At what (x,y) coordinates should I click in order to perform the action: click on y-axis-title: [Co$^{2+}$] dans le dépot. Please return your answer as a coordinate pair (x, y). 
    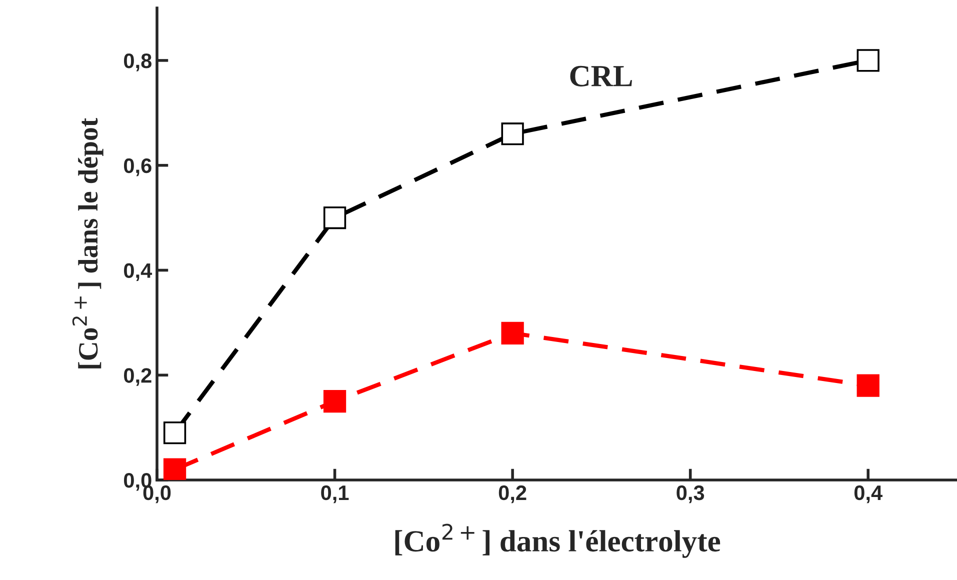
    Looking at the image, I should click on (88, 243).